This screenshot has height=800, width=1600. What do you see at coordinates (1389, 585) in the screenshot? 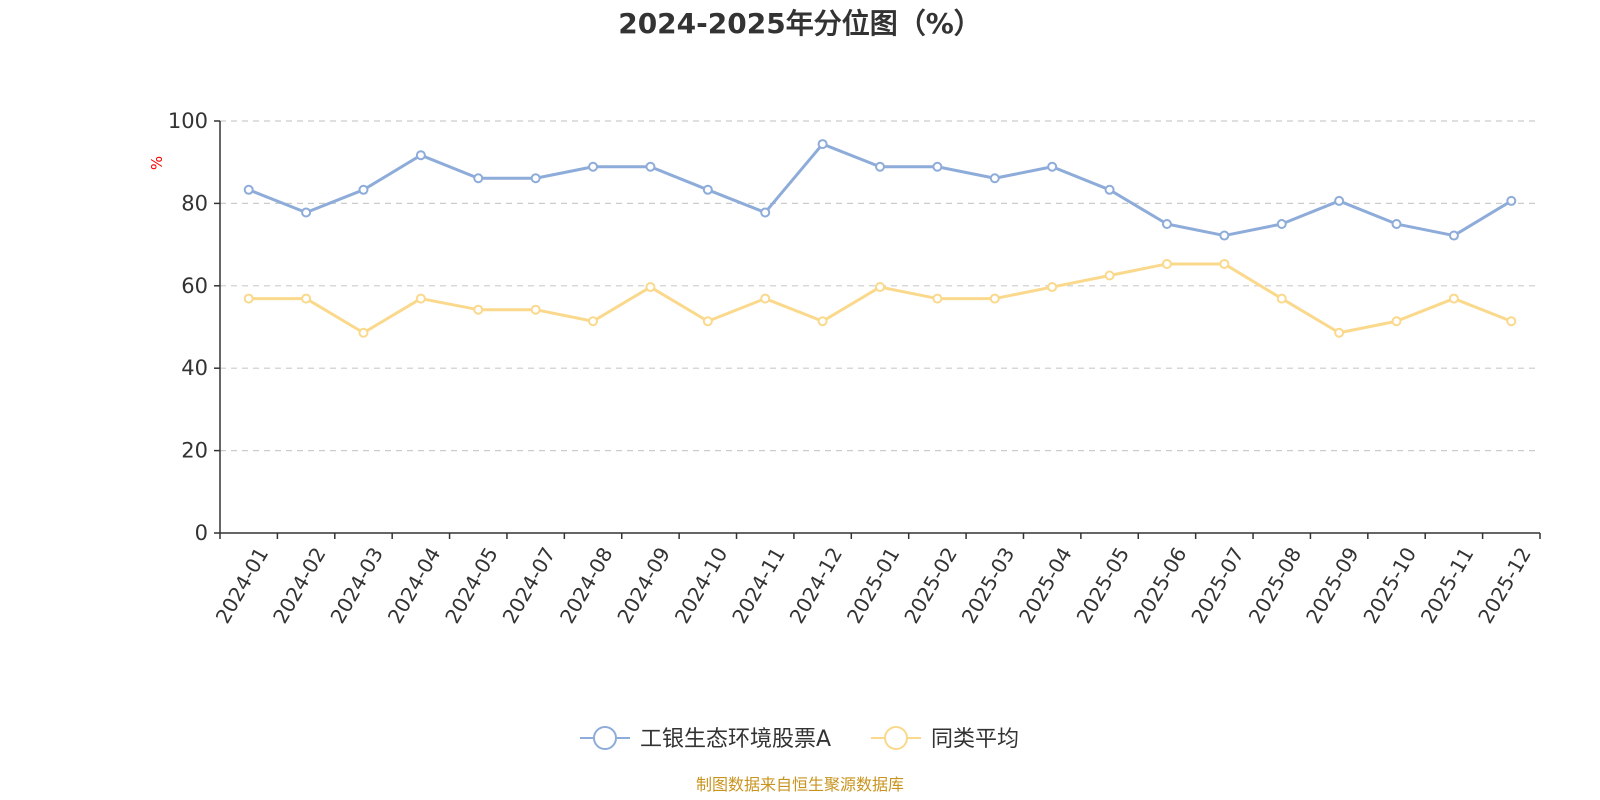
I see `x-tick-label: 2025-10` at bounding box center [1389, 585].